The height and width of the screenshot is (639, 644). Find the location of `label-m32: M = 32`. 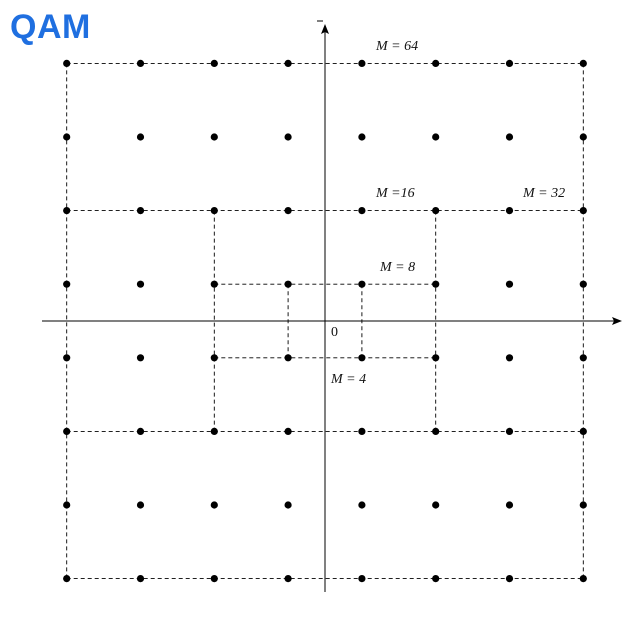

label-m32: M = 32 is located at coordinates (543, 193).